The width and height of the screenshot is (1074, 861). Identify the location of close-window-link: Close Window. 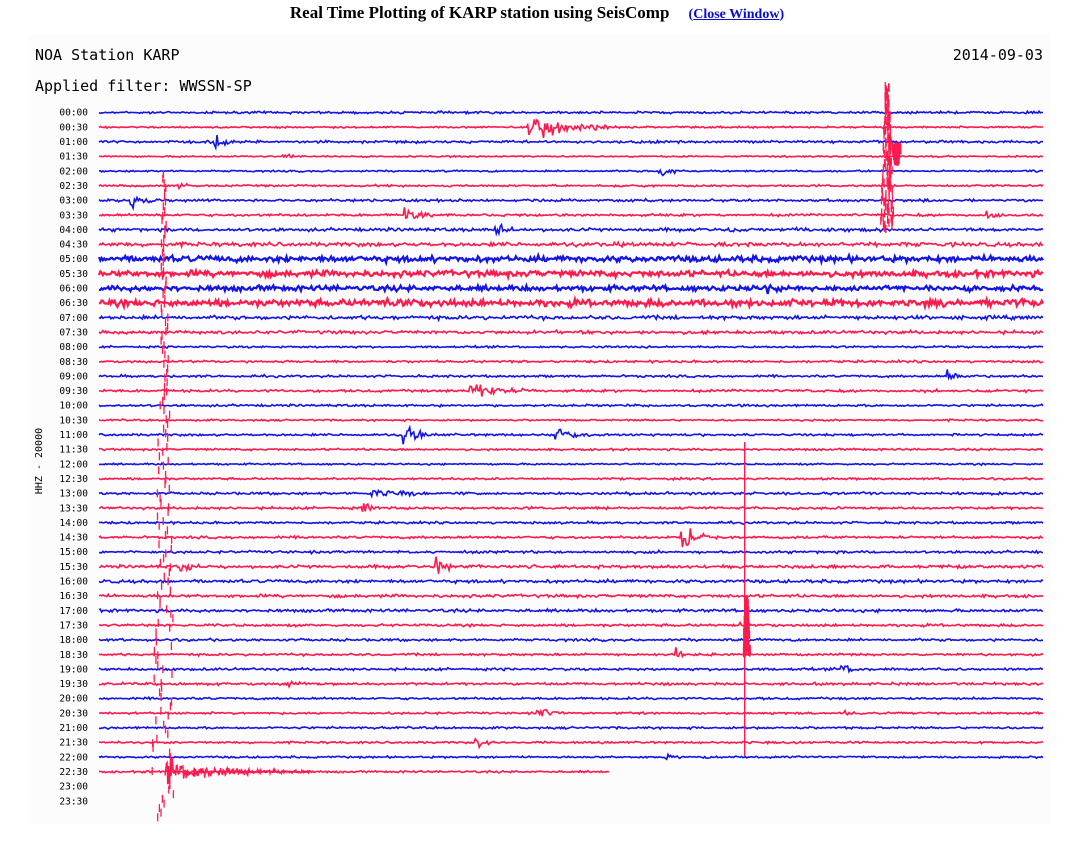
(736, 14).